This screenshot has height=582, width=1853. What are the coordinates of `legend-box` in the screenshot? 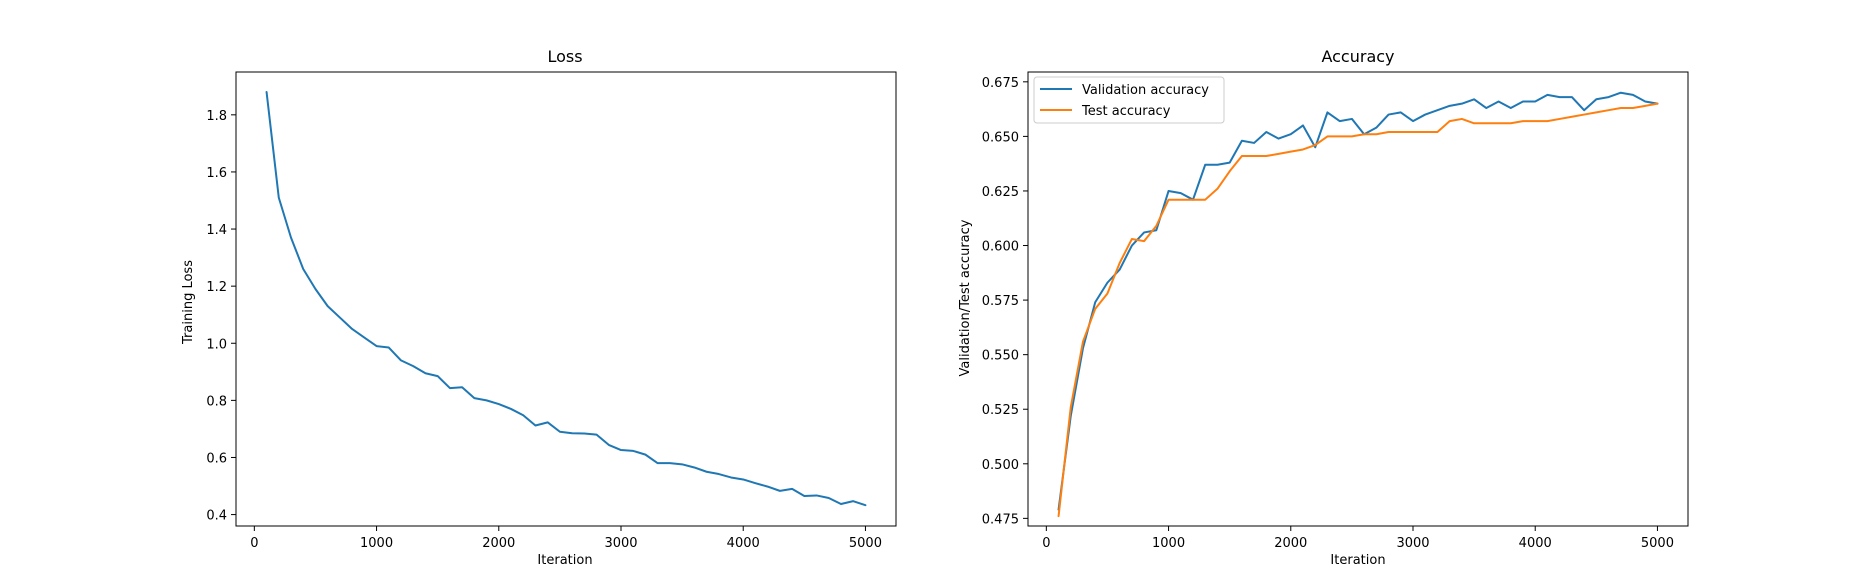 It's located at (1129, 100).